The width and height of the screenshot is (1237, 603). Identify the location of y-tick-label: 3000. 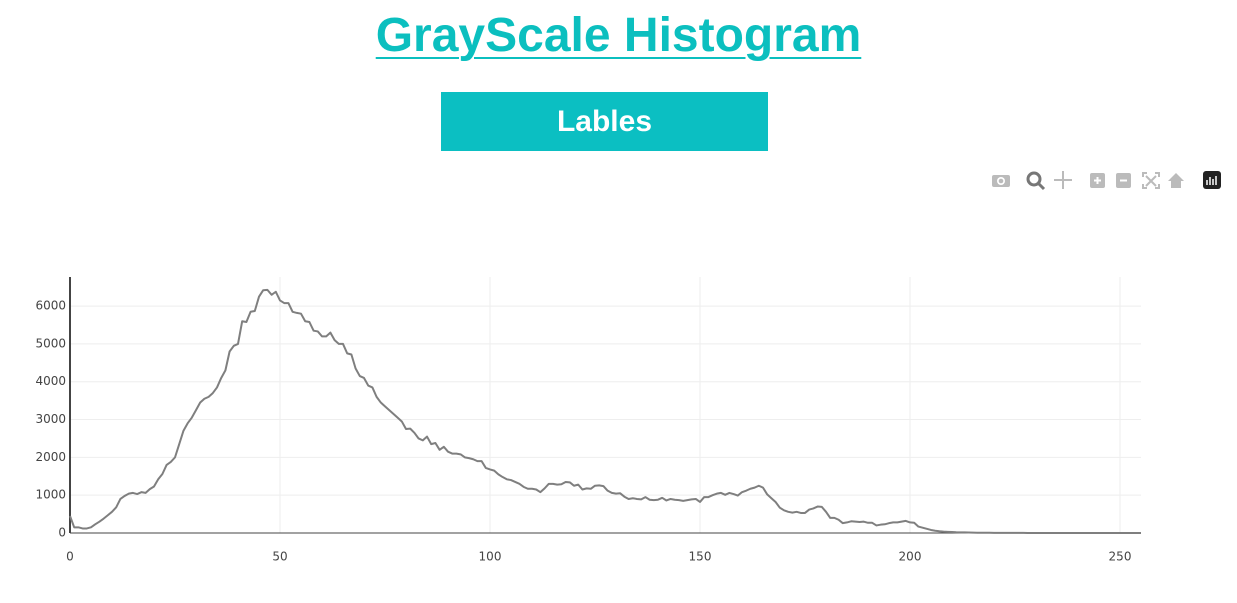
(50, 419).